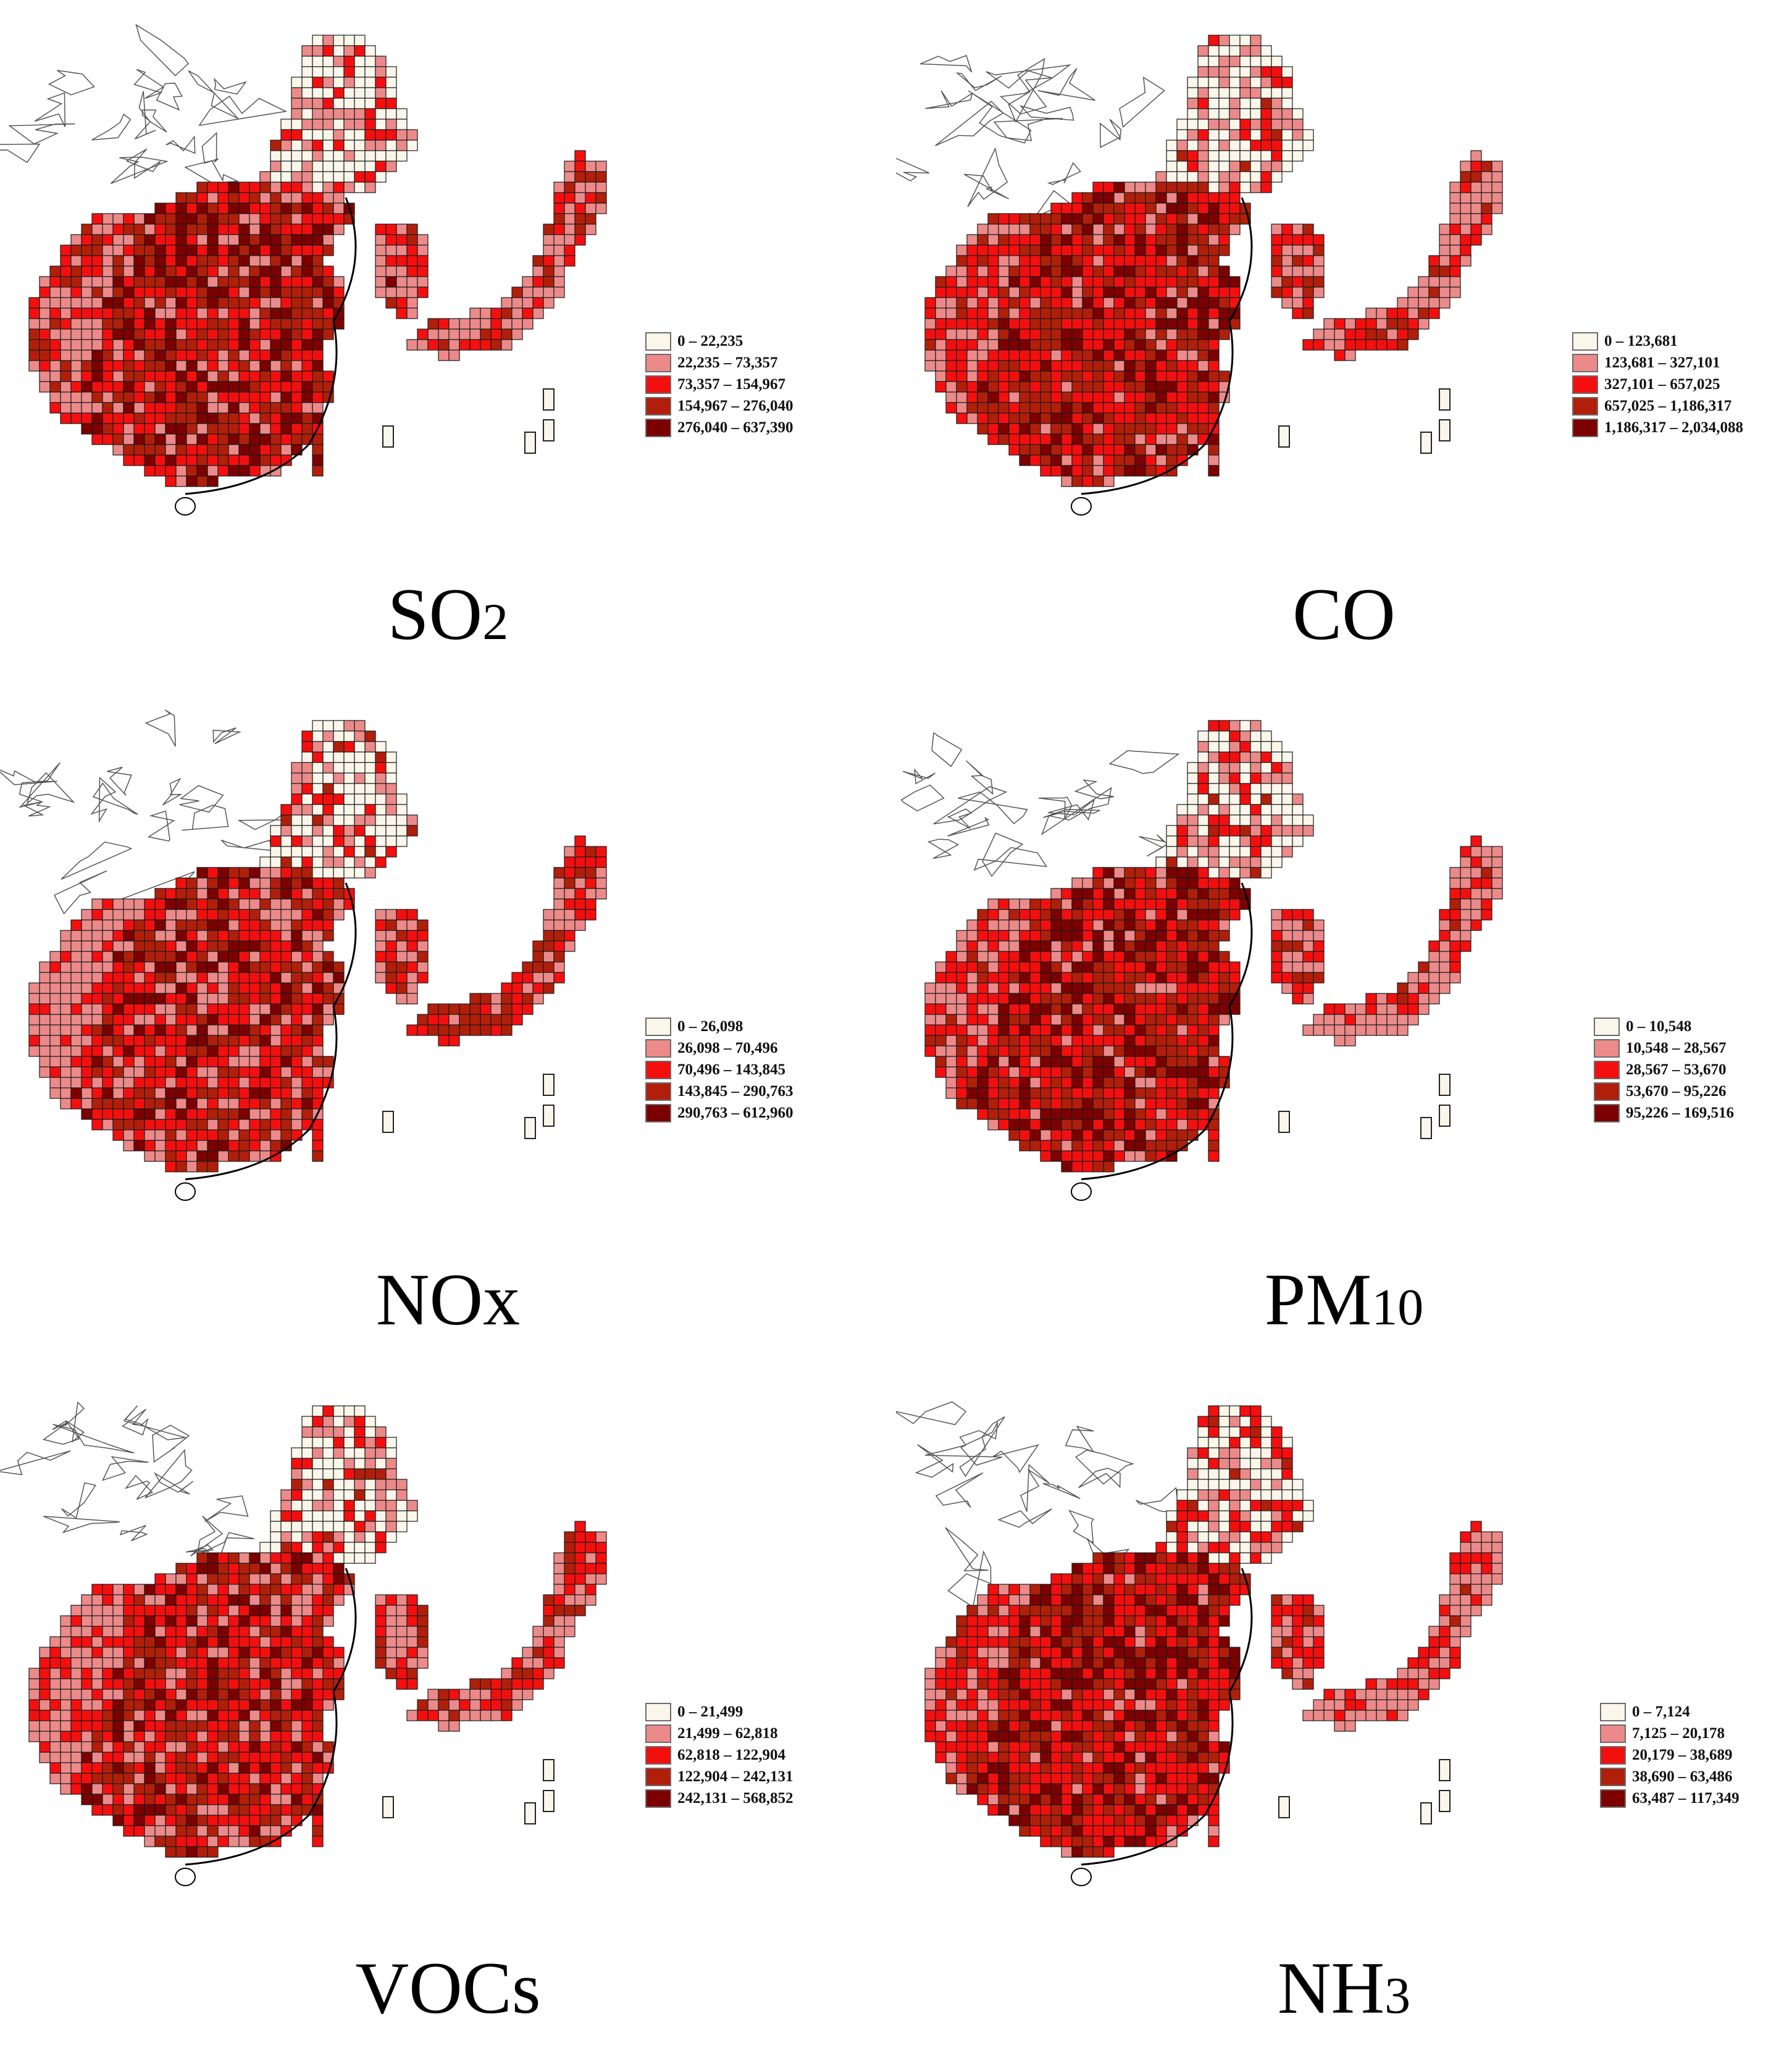 This screenshot has height=2056, width=1792. Describe the element at coordinates (1344, 614) in the screenshot. I see `title-main: CO` at that location.